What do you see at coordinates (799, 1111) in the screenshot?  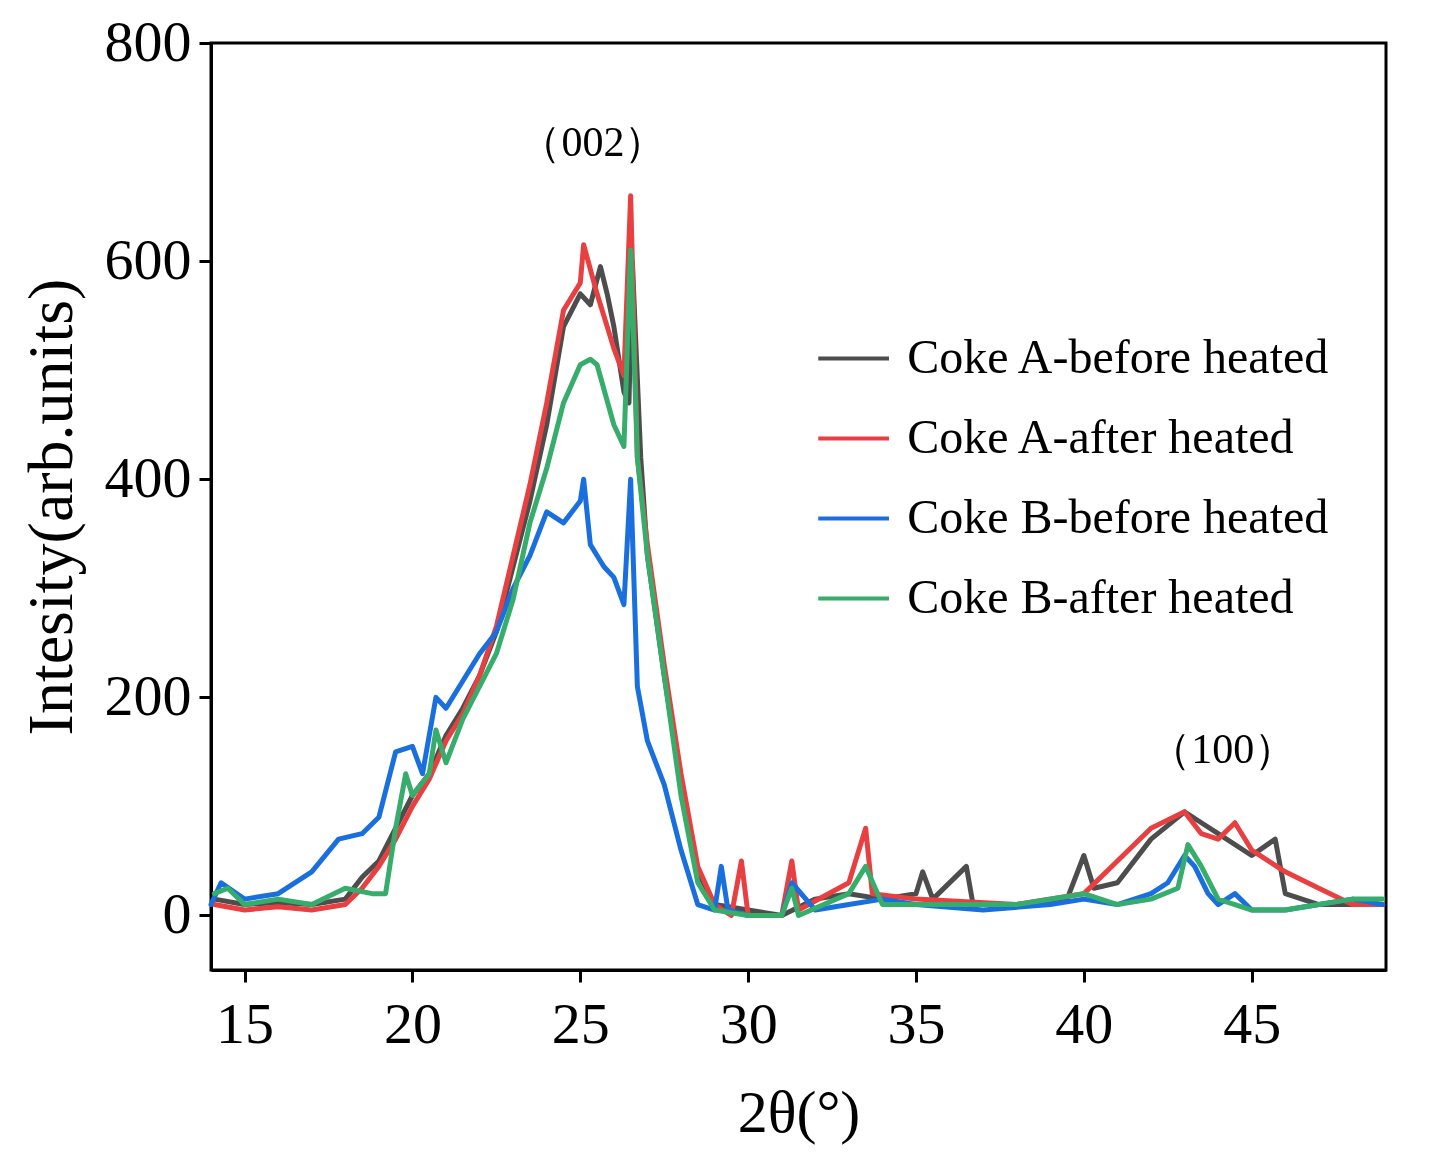 I see `x-axis-title: 2θ(°)` at bounding box center [799, 1111].